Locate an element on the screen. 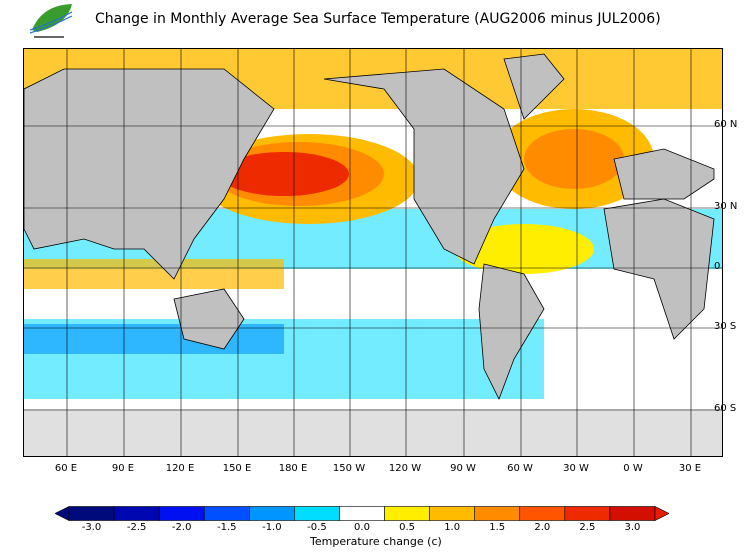  colorbar-tick-label: 2.0 is located at coordinates (542, 527).